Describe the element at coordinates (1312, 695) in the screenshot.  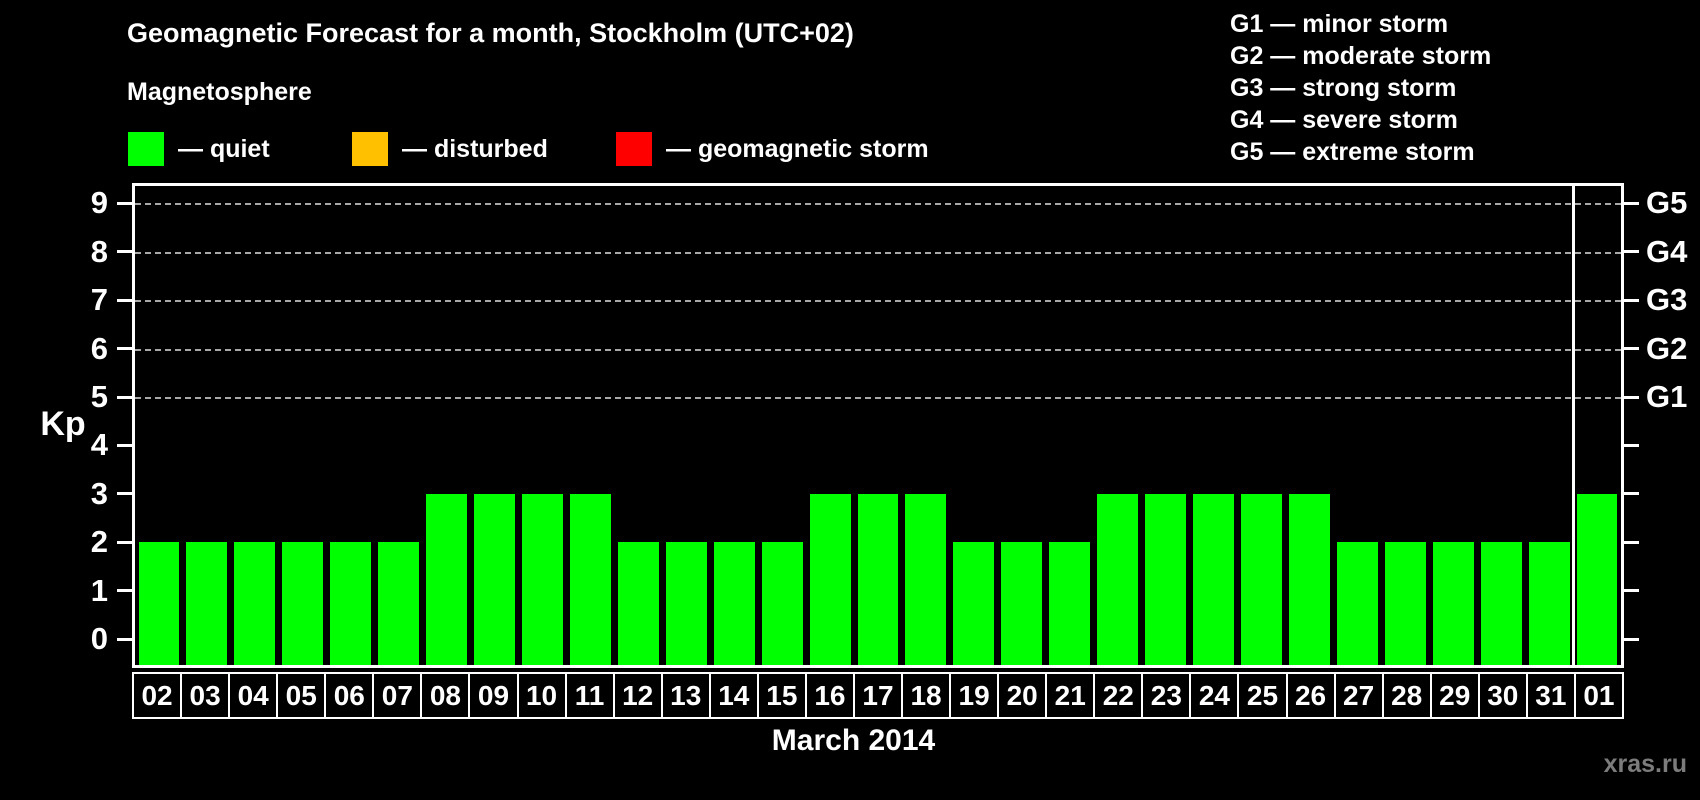
I see `day-label-26: 26` at that location.